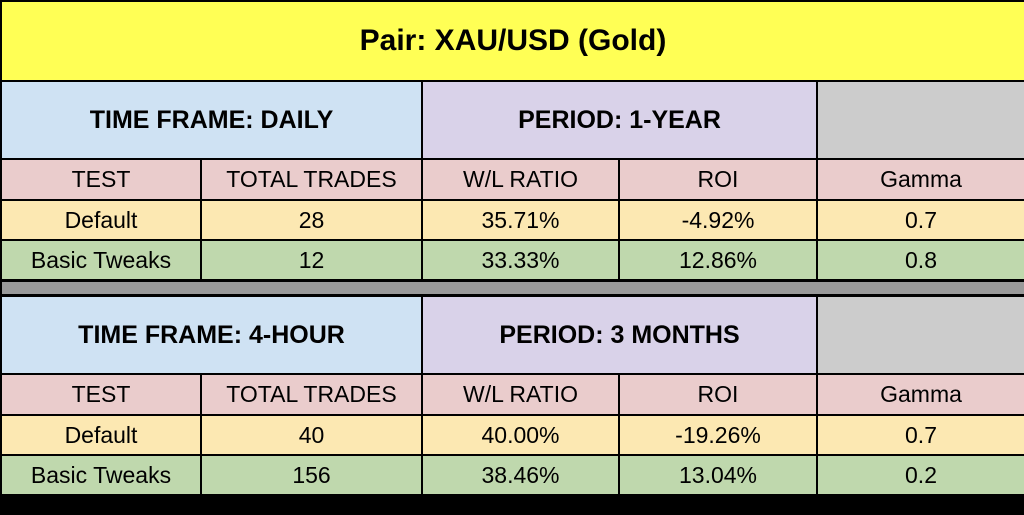 The height and width of the screenshot is (515, 1024). I want to click on cell: 35.71%, so click(520, 220).